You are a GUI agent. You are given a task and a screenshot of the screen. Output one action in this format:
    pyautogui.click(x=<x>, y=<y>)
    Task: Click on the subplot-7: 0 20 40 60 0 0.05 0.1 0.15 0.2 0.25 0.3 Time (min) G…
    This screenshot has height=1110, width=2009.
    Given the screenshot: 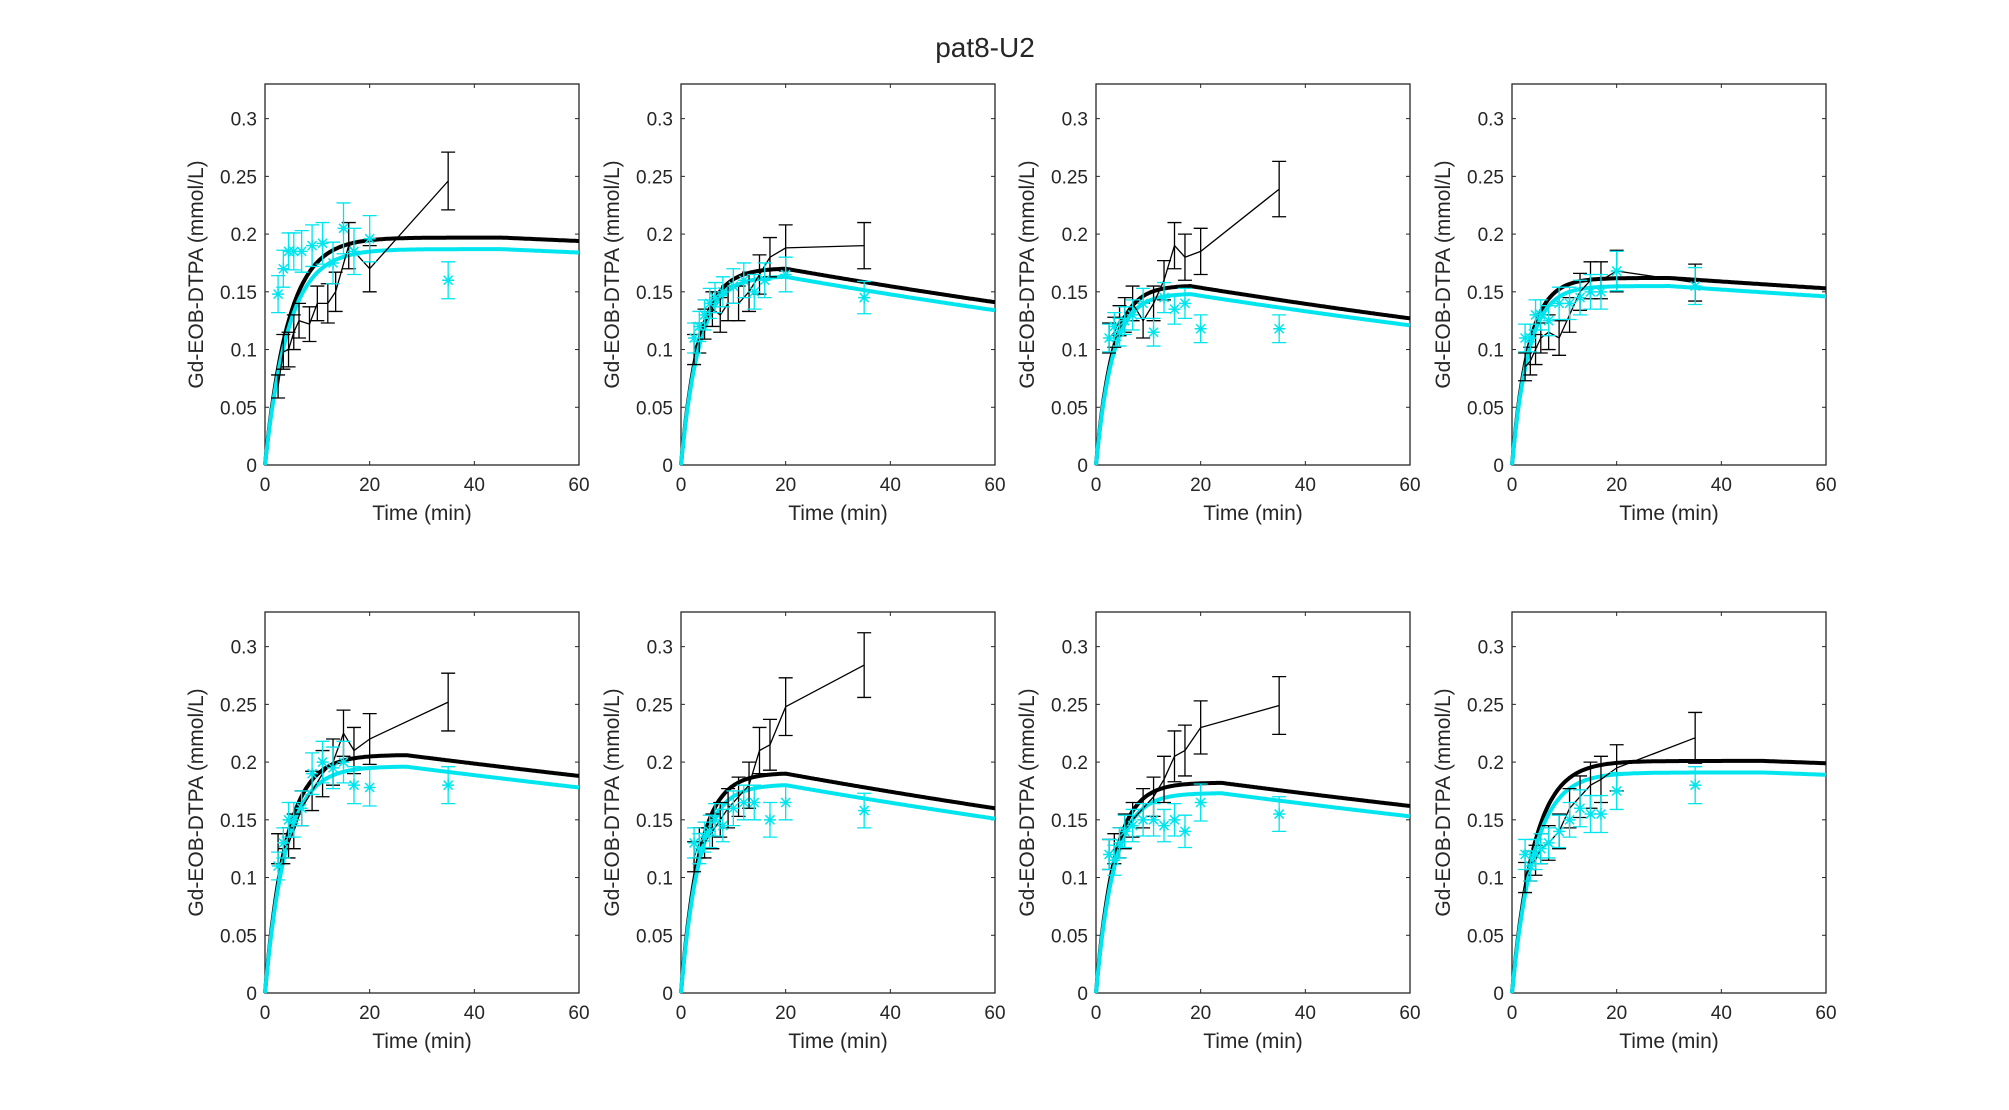 What is the action you would take?
    pyautogui.click(x=1218, y=832)
    